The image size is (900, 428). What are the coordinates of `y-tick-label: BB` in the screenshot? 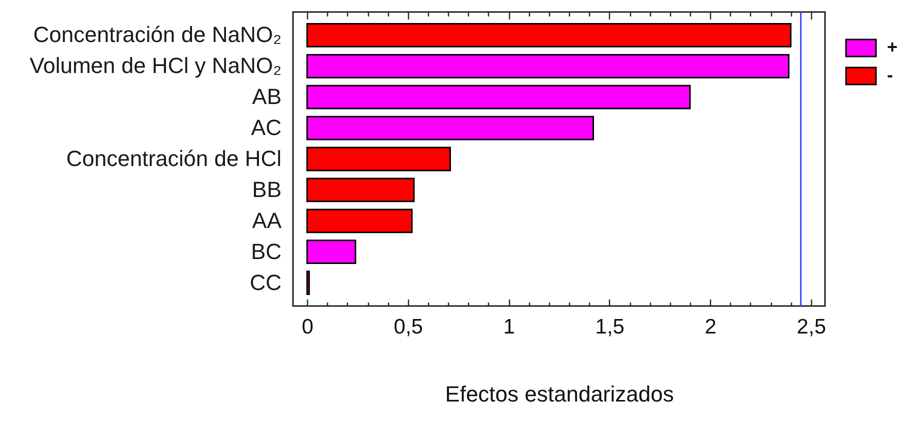 It's located at (267, 189).